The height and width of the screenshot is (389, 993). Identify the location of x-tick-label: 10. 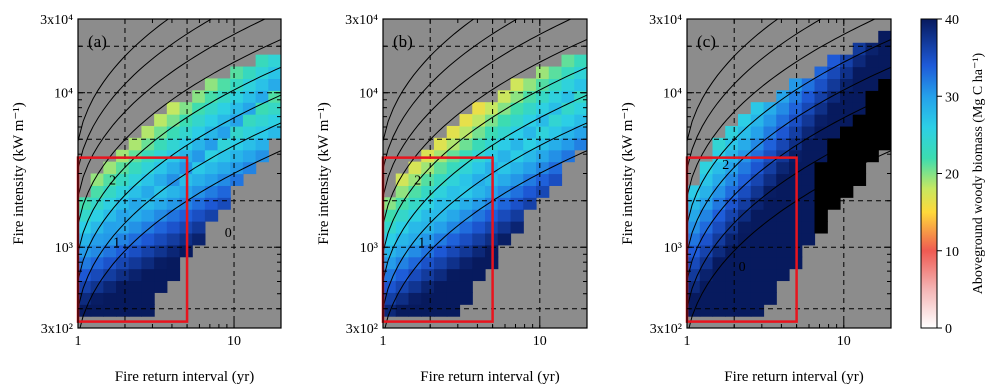
(540, 341).